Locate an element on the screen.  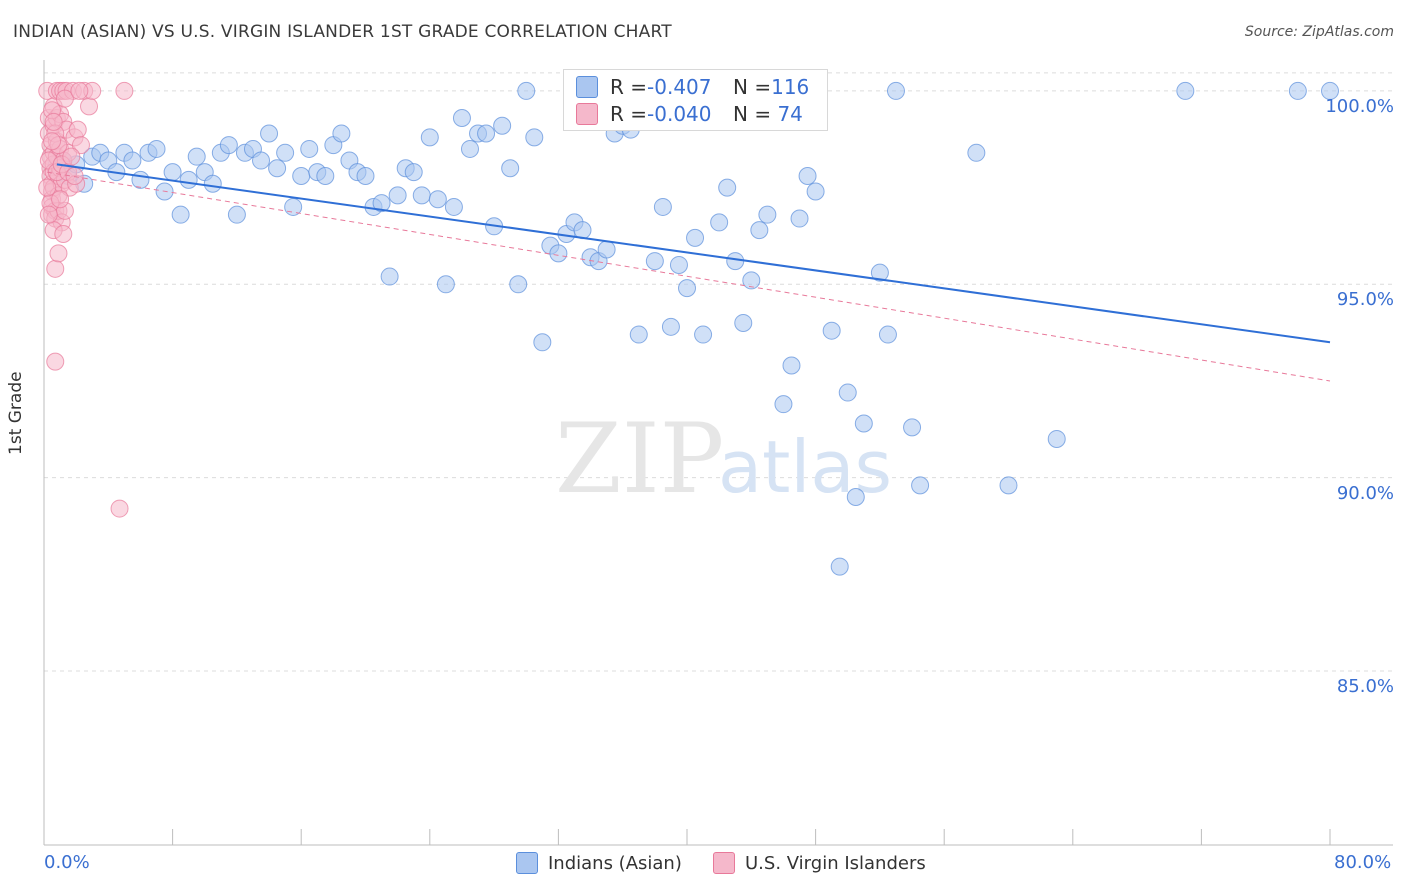
swatch-indians is located at coordinates (587, 87).